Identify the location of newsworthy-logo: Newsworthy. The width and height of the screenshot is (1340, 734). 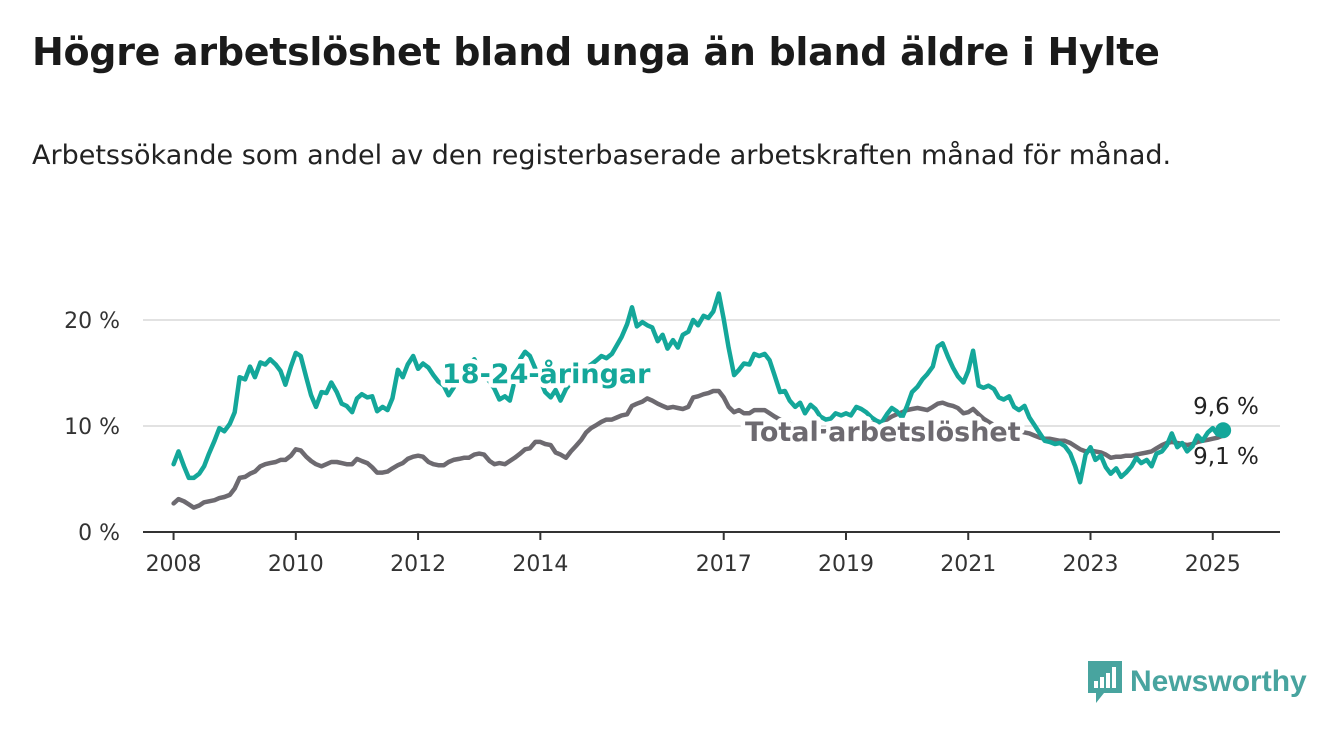
(1197, 682).